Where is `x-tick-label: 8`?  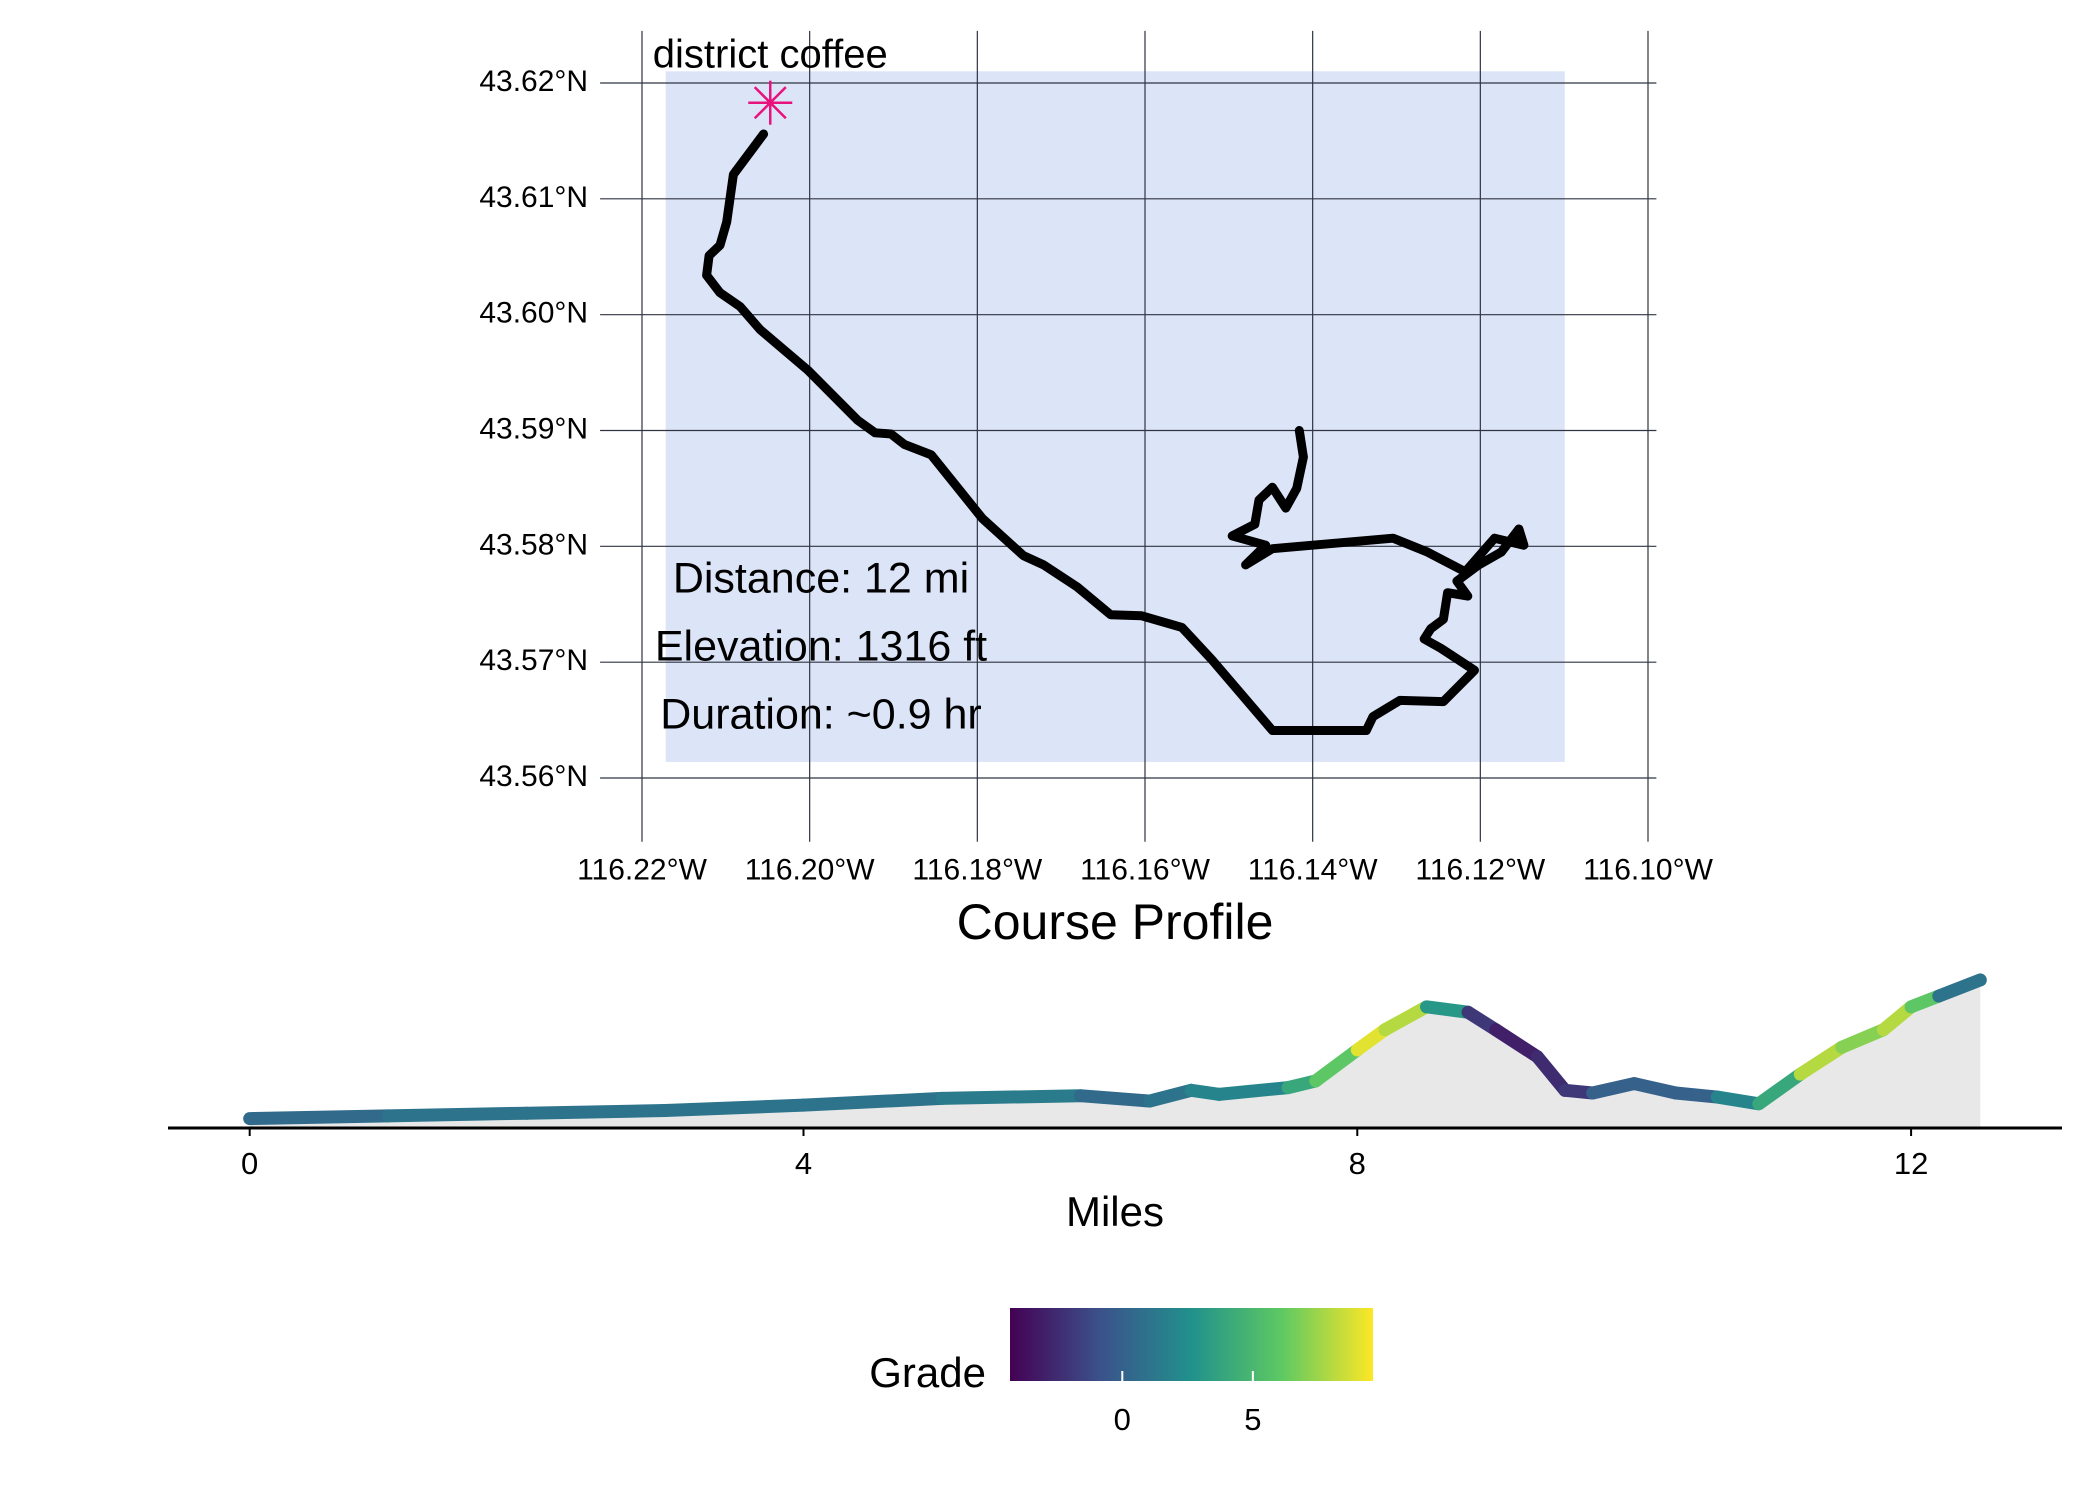 x-tick-label: 8 is located at coordinates (1357, 1163).